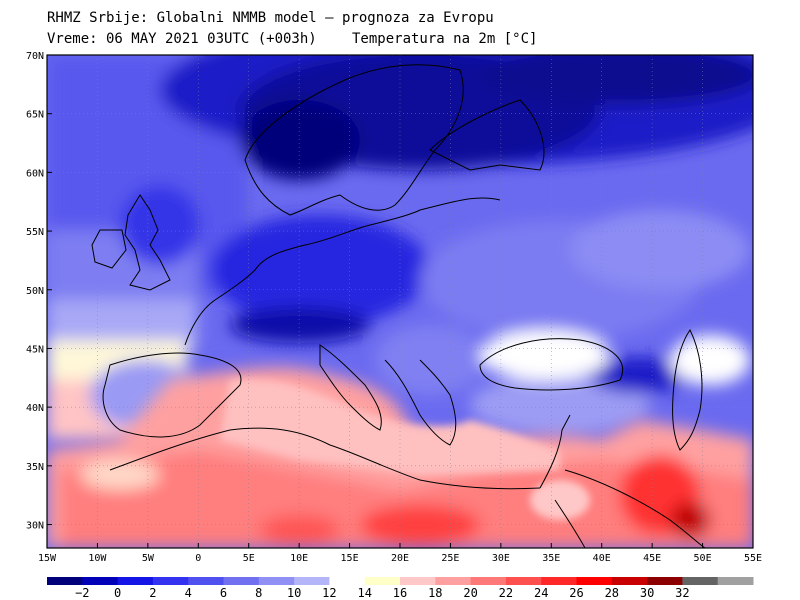 This screenshot has width=800, height=600. What do you see at coordinates (152, 593) in the screenshot?
I see `colorbar-label: 2` at bounding box center [152, 593].